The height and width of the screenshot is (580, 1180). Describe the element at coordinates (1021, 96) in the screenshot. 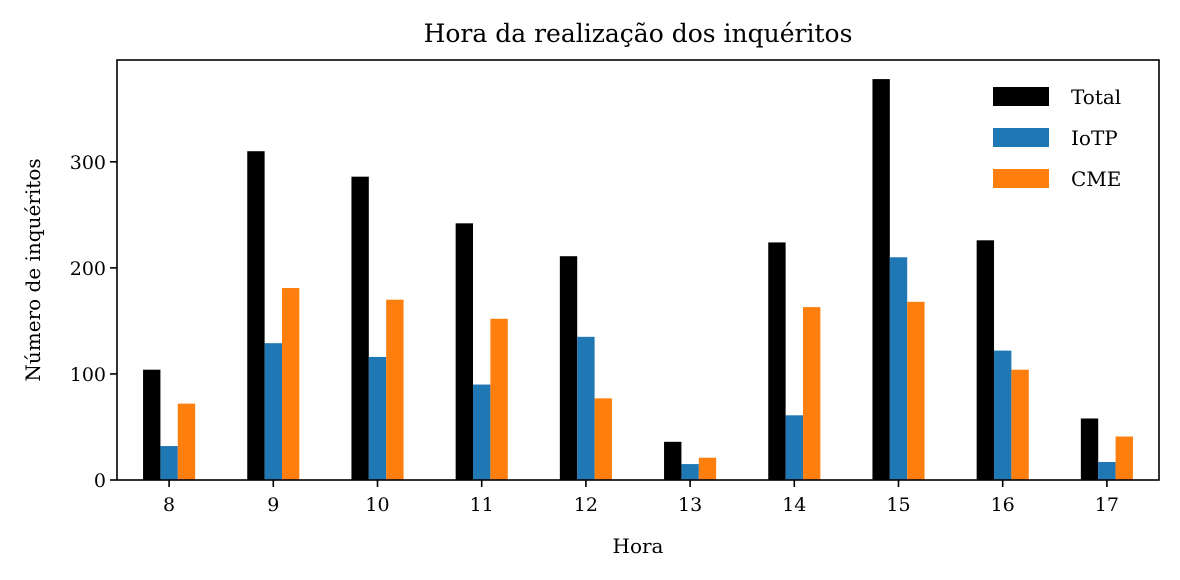

I see `legend-swatch-total` at that location.